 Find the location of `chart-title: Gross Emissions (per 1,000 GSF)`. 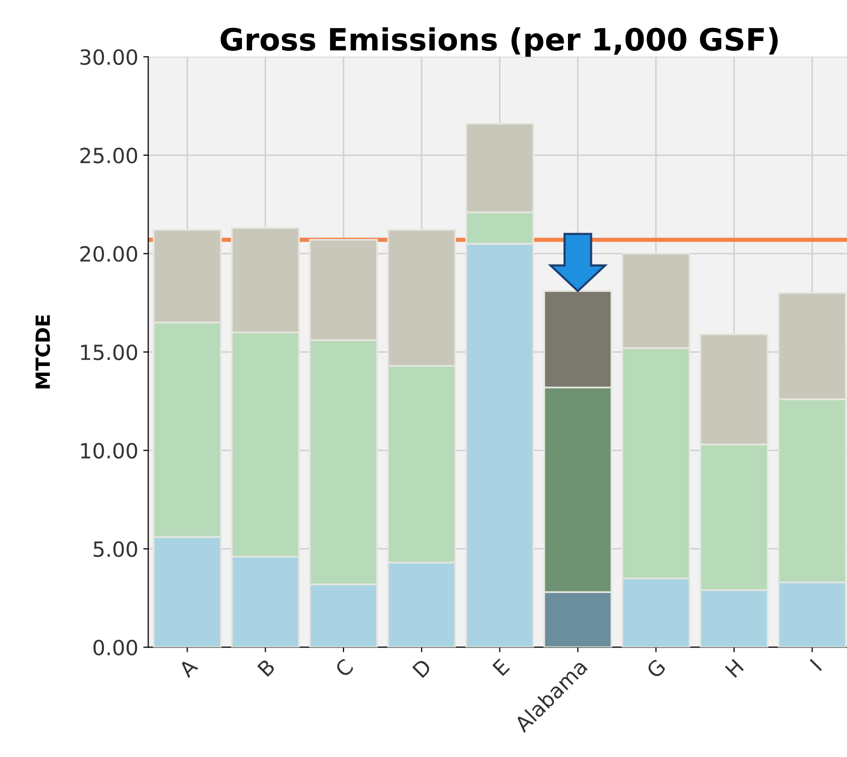

chart-title: Gross Emissions (per 1,000 GSF) is located at coordinates (499, 42).